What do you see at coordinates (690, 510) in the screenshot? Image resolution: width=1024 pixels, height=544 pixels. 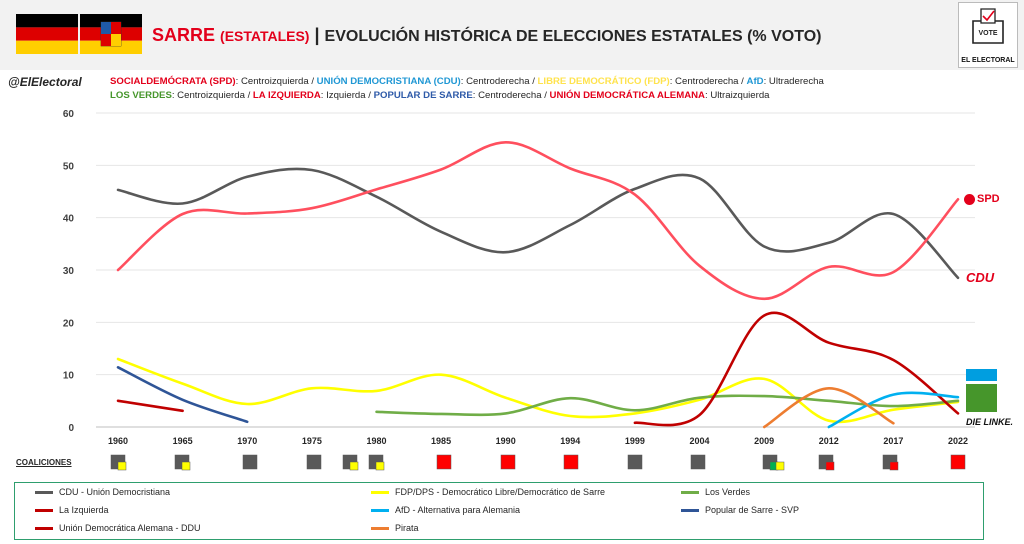 I see `legend-swatch-svp` at bounding box center [690, 510].